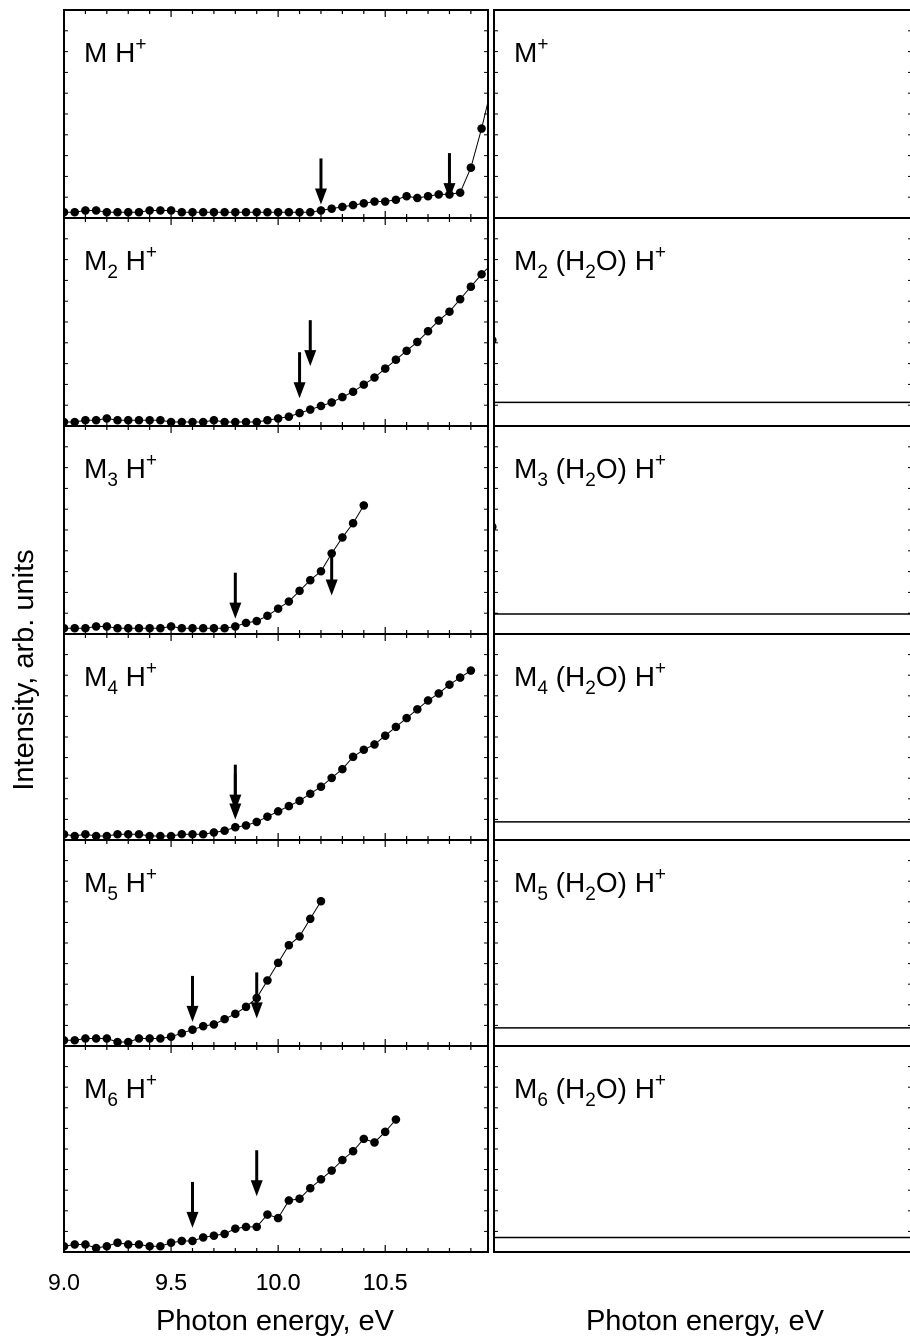 The image size is (910, 1342). Describe the element at coordinates (276, 737) in the screenshot. I see `panel-left-3: M4 H+` at that location.